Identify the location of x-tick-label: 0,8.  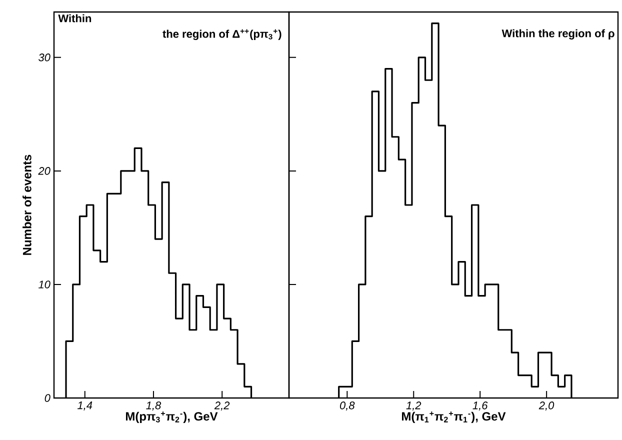
(347, 406).